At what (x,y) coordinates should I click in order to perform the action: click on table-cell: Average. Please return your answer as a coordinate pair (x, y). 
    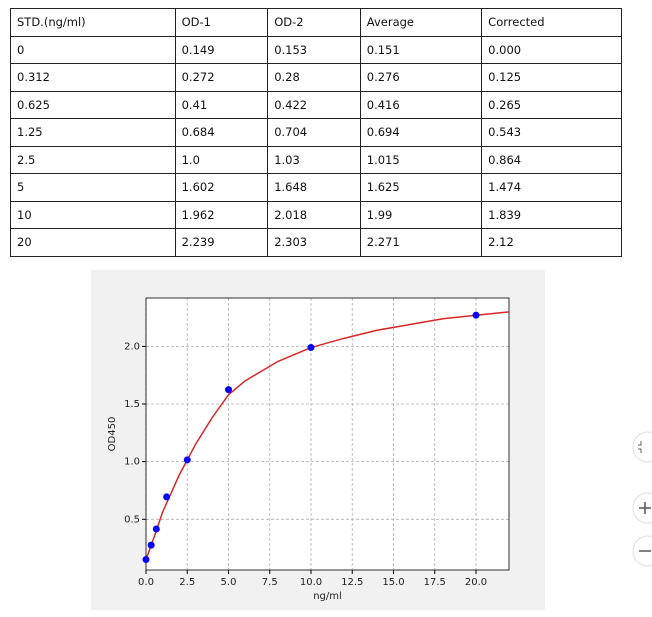
    Looking at the image, I should click on (421, 22).